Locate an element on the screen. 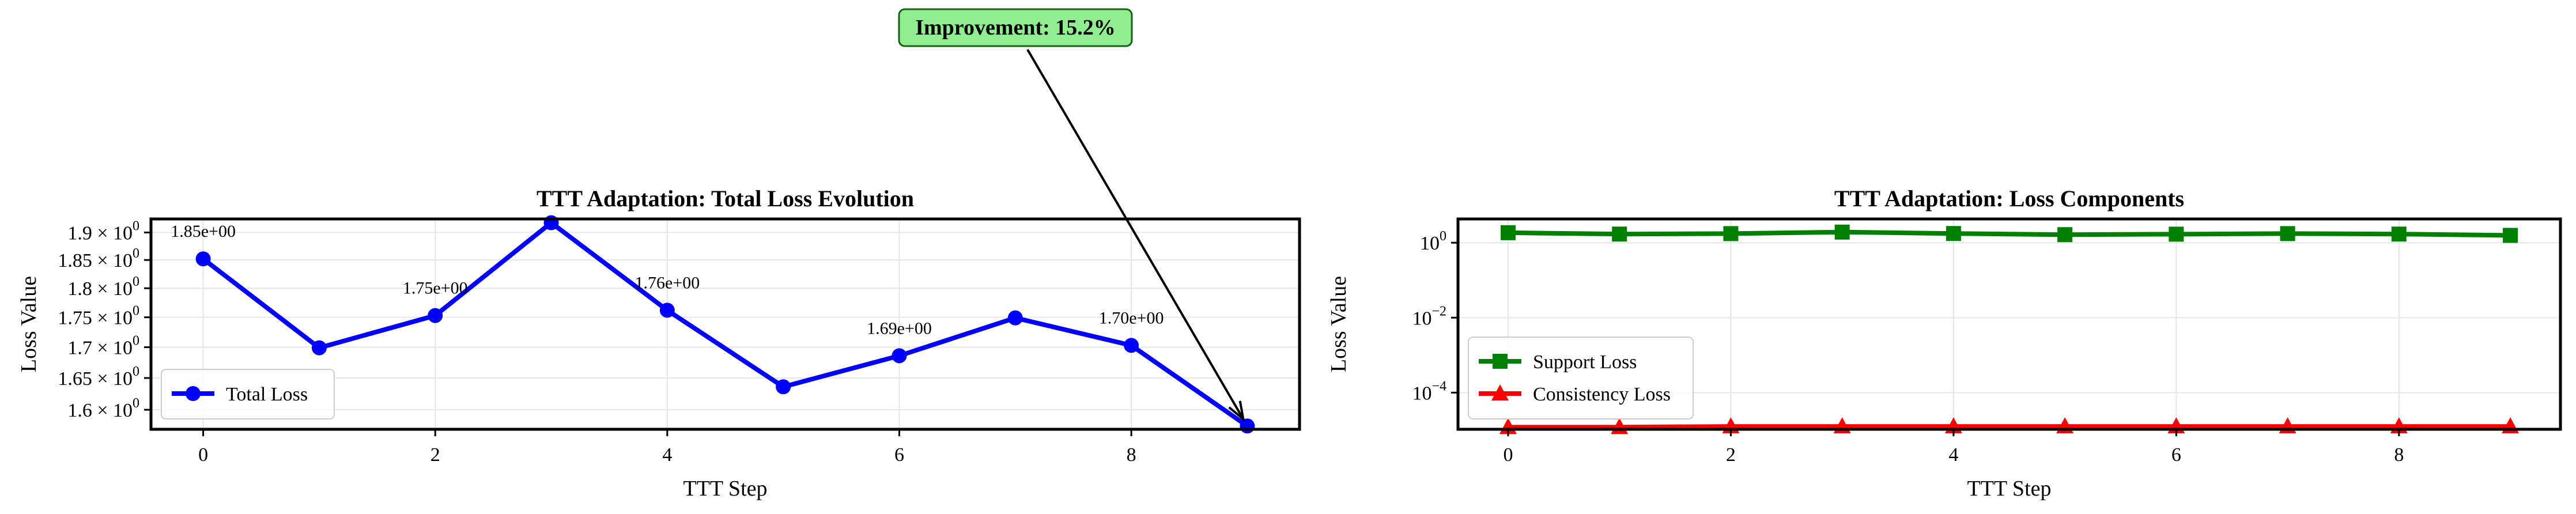 The height and width of the screenshot is (514, 2576). legend-label: Support Loss is located at coordinates (1585, 362).